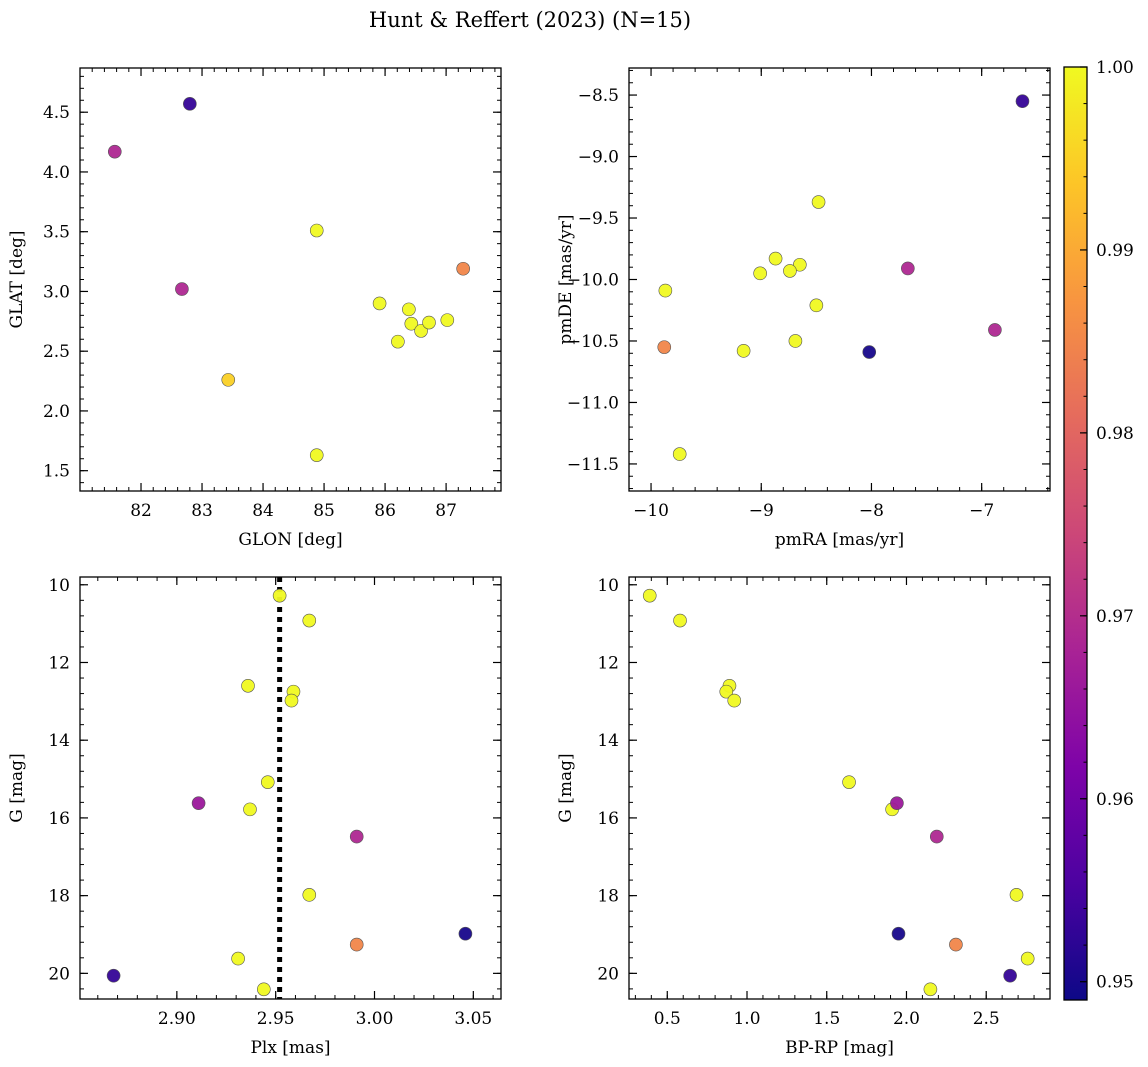 This screenshot has height=1067, width=1148. I want to click on x-tick-label: 2.95, so click(276, 1019).